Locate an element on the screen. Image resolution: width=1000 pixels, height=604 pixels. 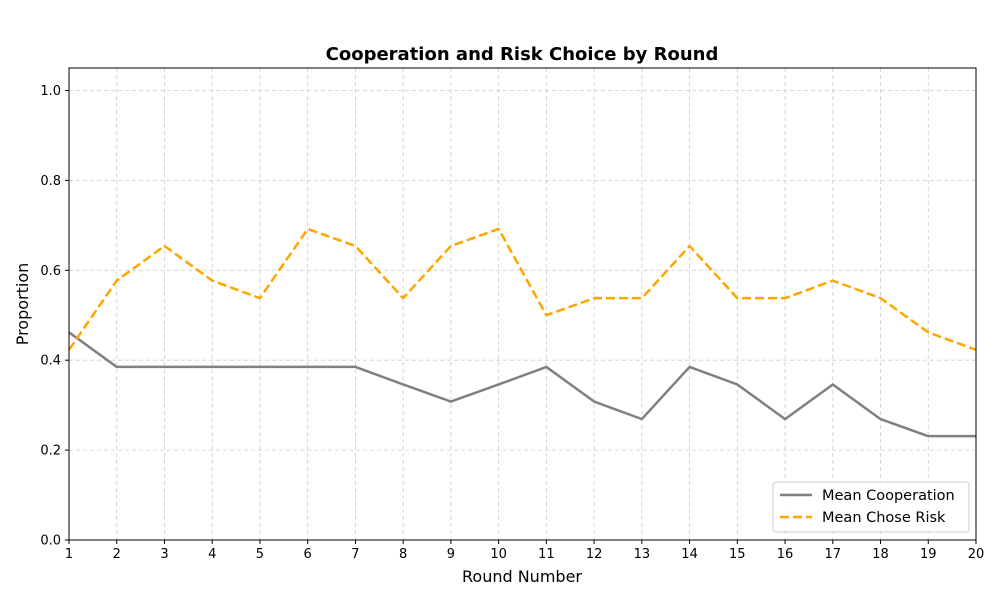
x-tick-label: 4 is located at coordinates (212, 554).